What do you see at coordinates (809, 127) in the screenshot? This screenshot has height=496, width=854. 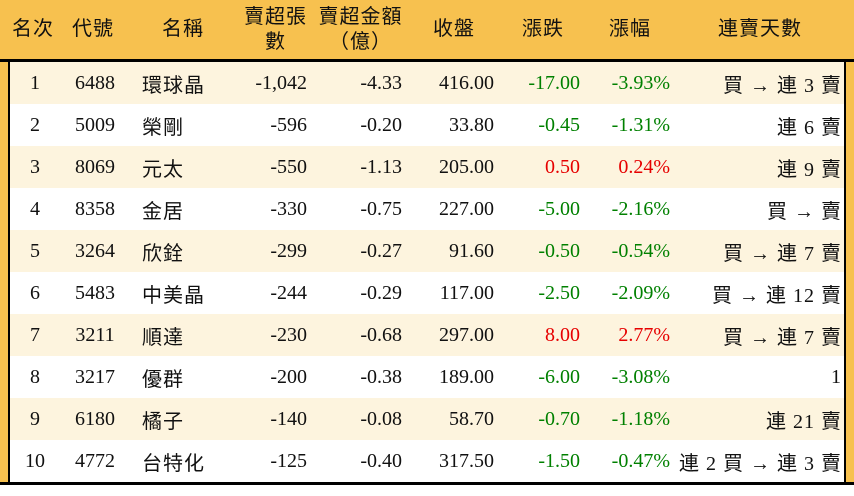 I see `cell-streak: 連 6 賣` at bounding box center [809, 127].